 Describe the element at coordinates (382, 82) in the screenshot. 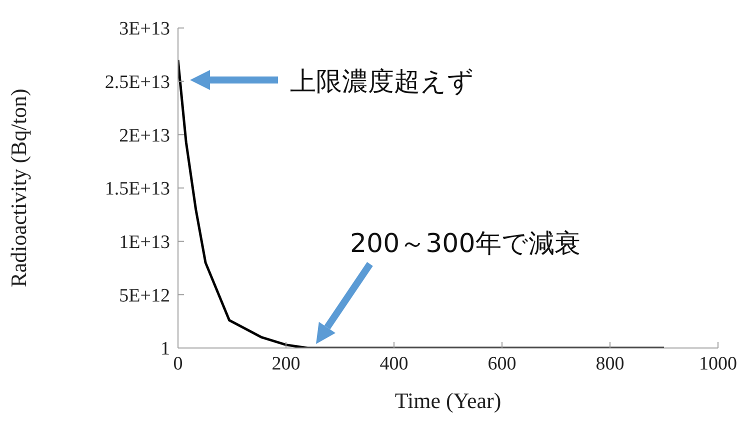

I see `annotation: 上限濃度超えず` at that location.